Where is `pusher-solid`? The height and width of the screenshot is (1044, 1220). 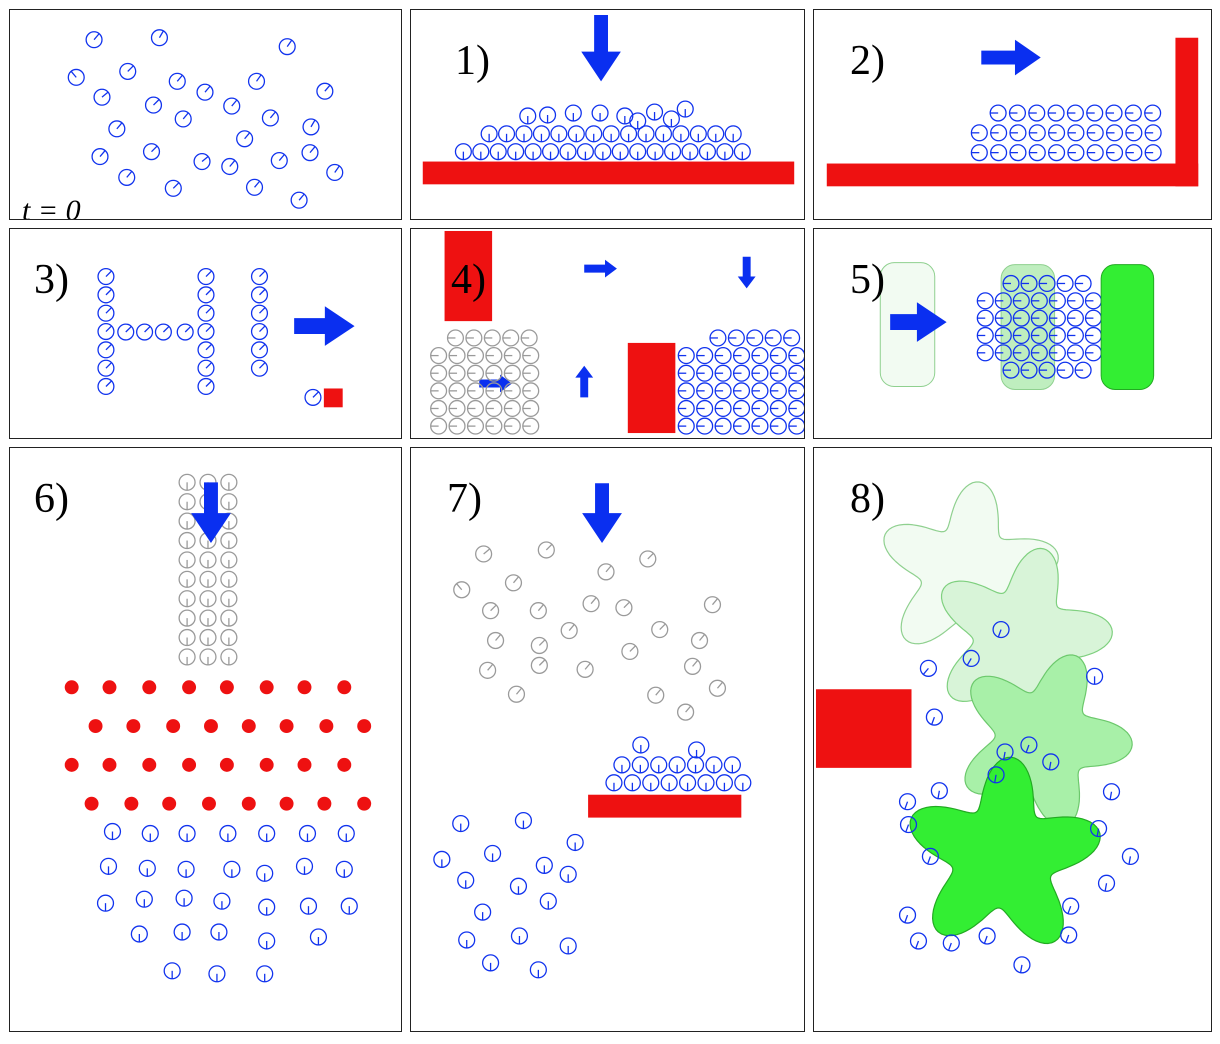 pusher-solid is located at coordinates (1127, 327).